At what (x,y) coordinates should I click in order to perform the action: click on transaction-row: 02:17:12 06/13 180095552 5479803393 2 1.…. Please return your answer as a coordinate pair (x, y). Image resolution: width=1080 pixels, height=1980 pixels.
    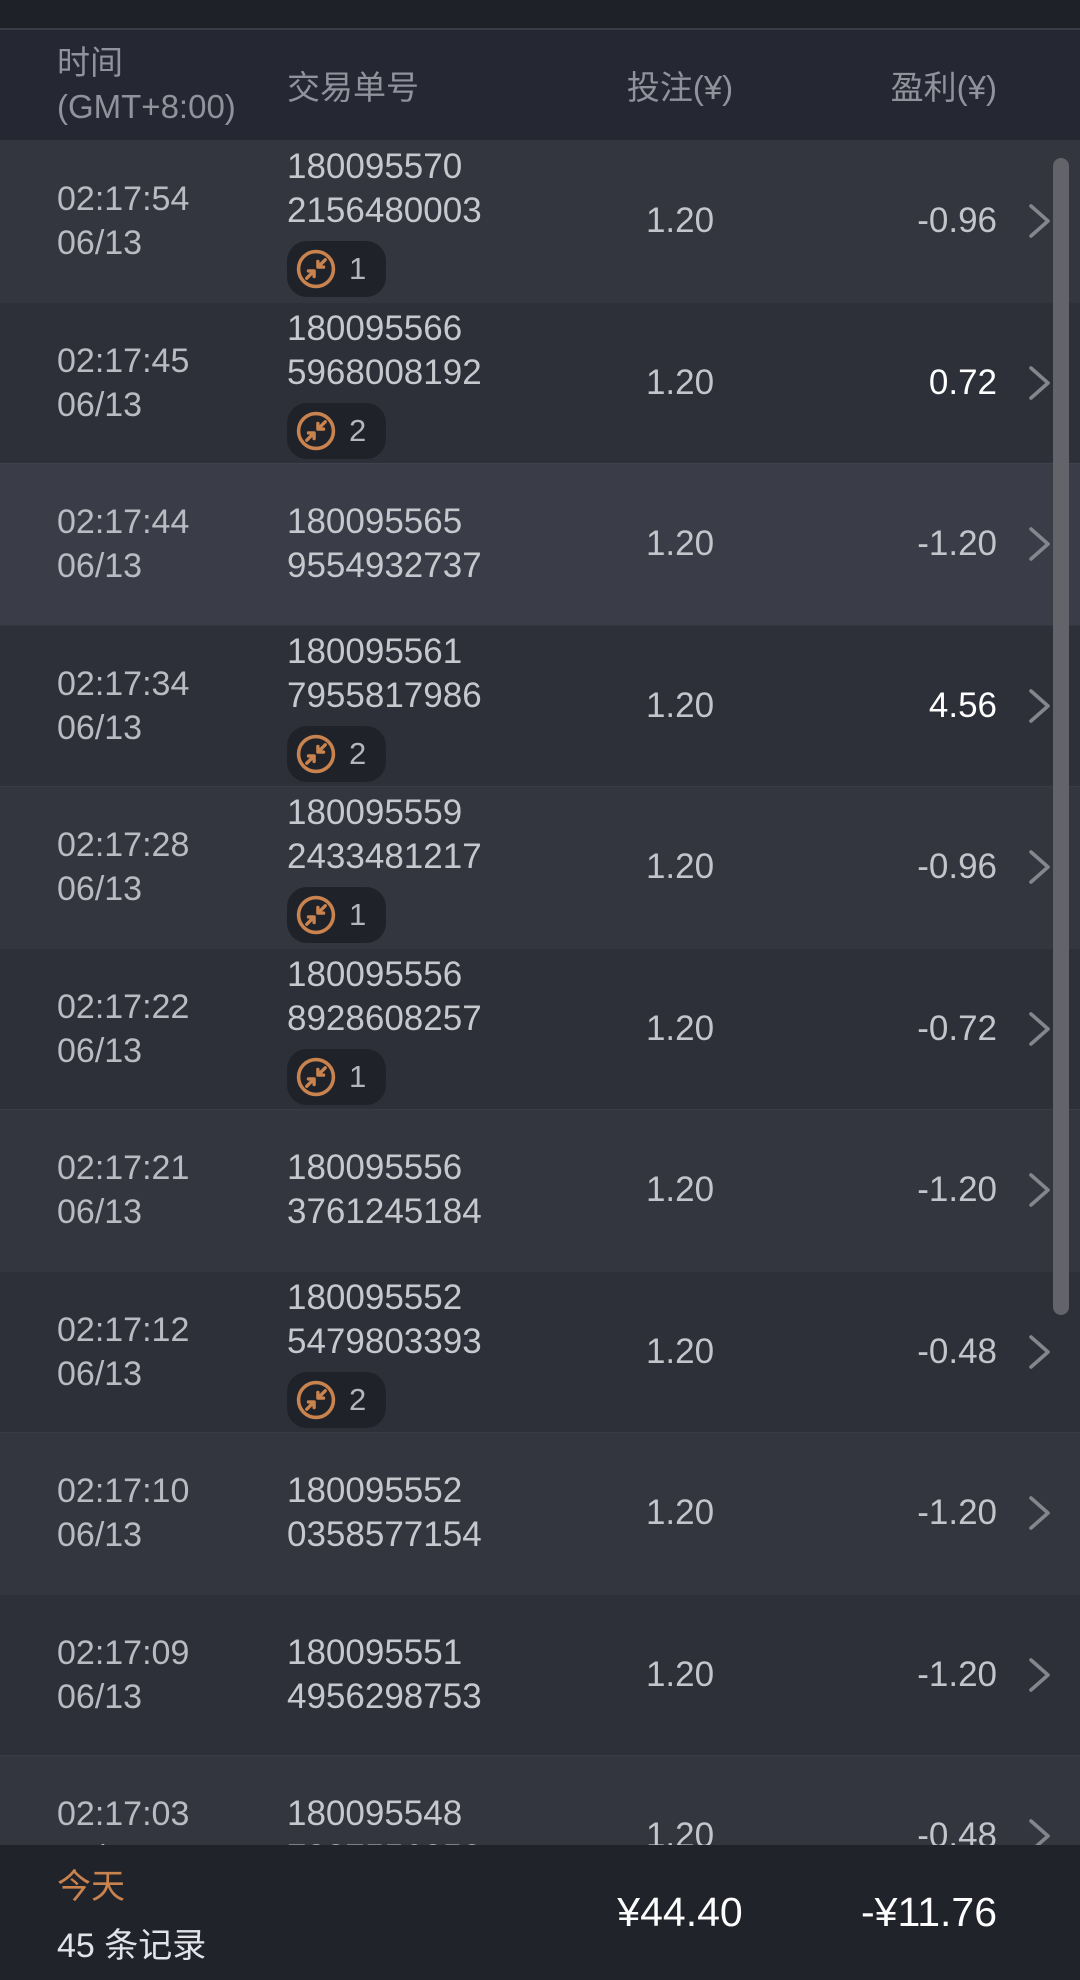
    Looking at the image, I should click on (540, 1351).